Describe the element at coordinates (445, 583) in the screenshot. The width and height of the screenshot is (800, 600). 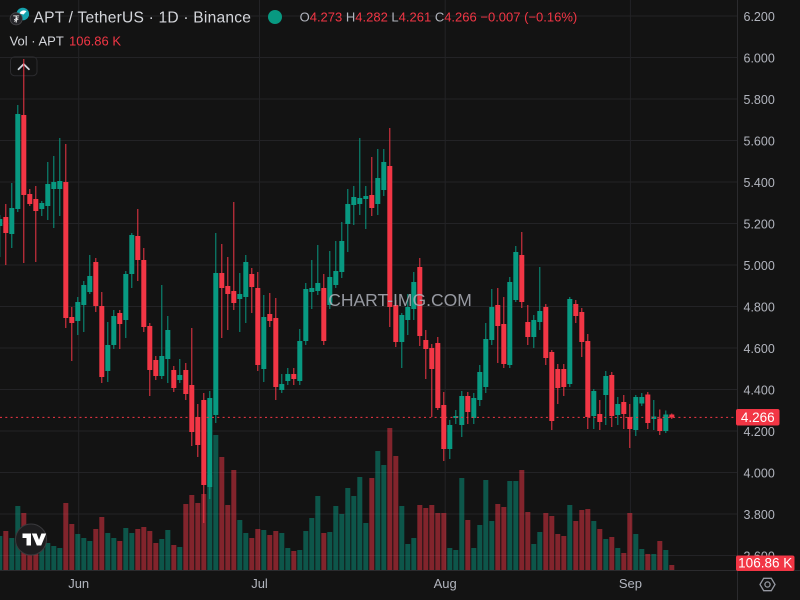
I see `svg-text: Aug` at that location.